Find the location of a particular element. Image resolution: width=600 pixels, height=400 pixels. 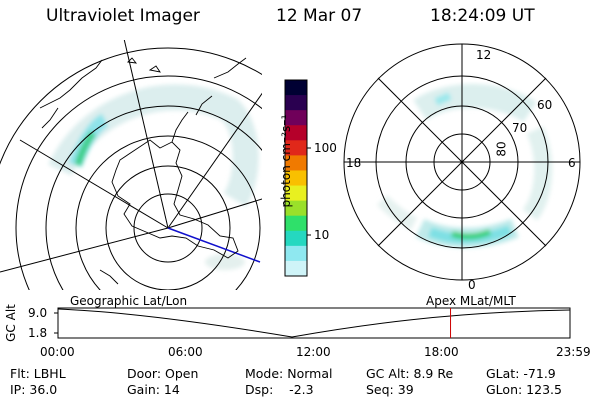

mlat-label-70: 70 is located at coordinates (520, 128).